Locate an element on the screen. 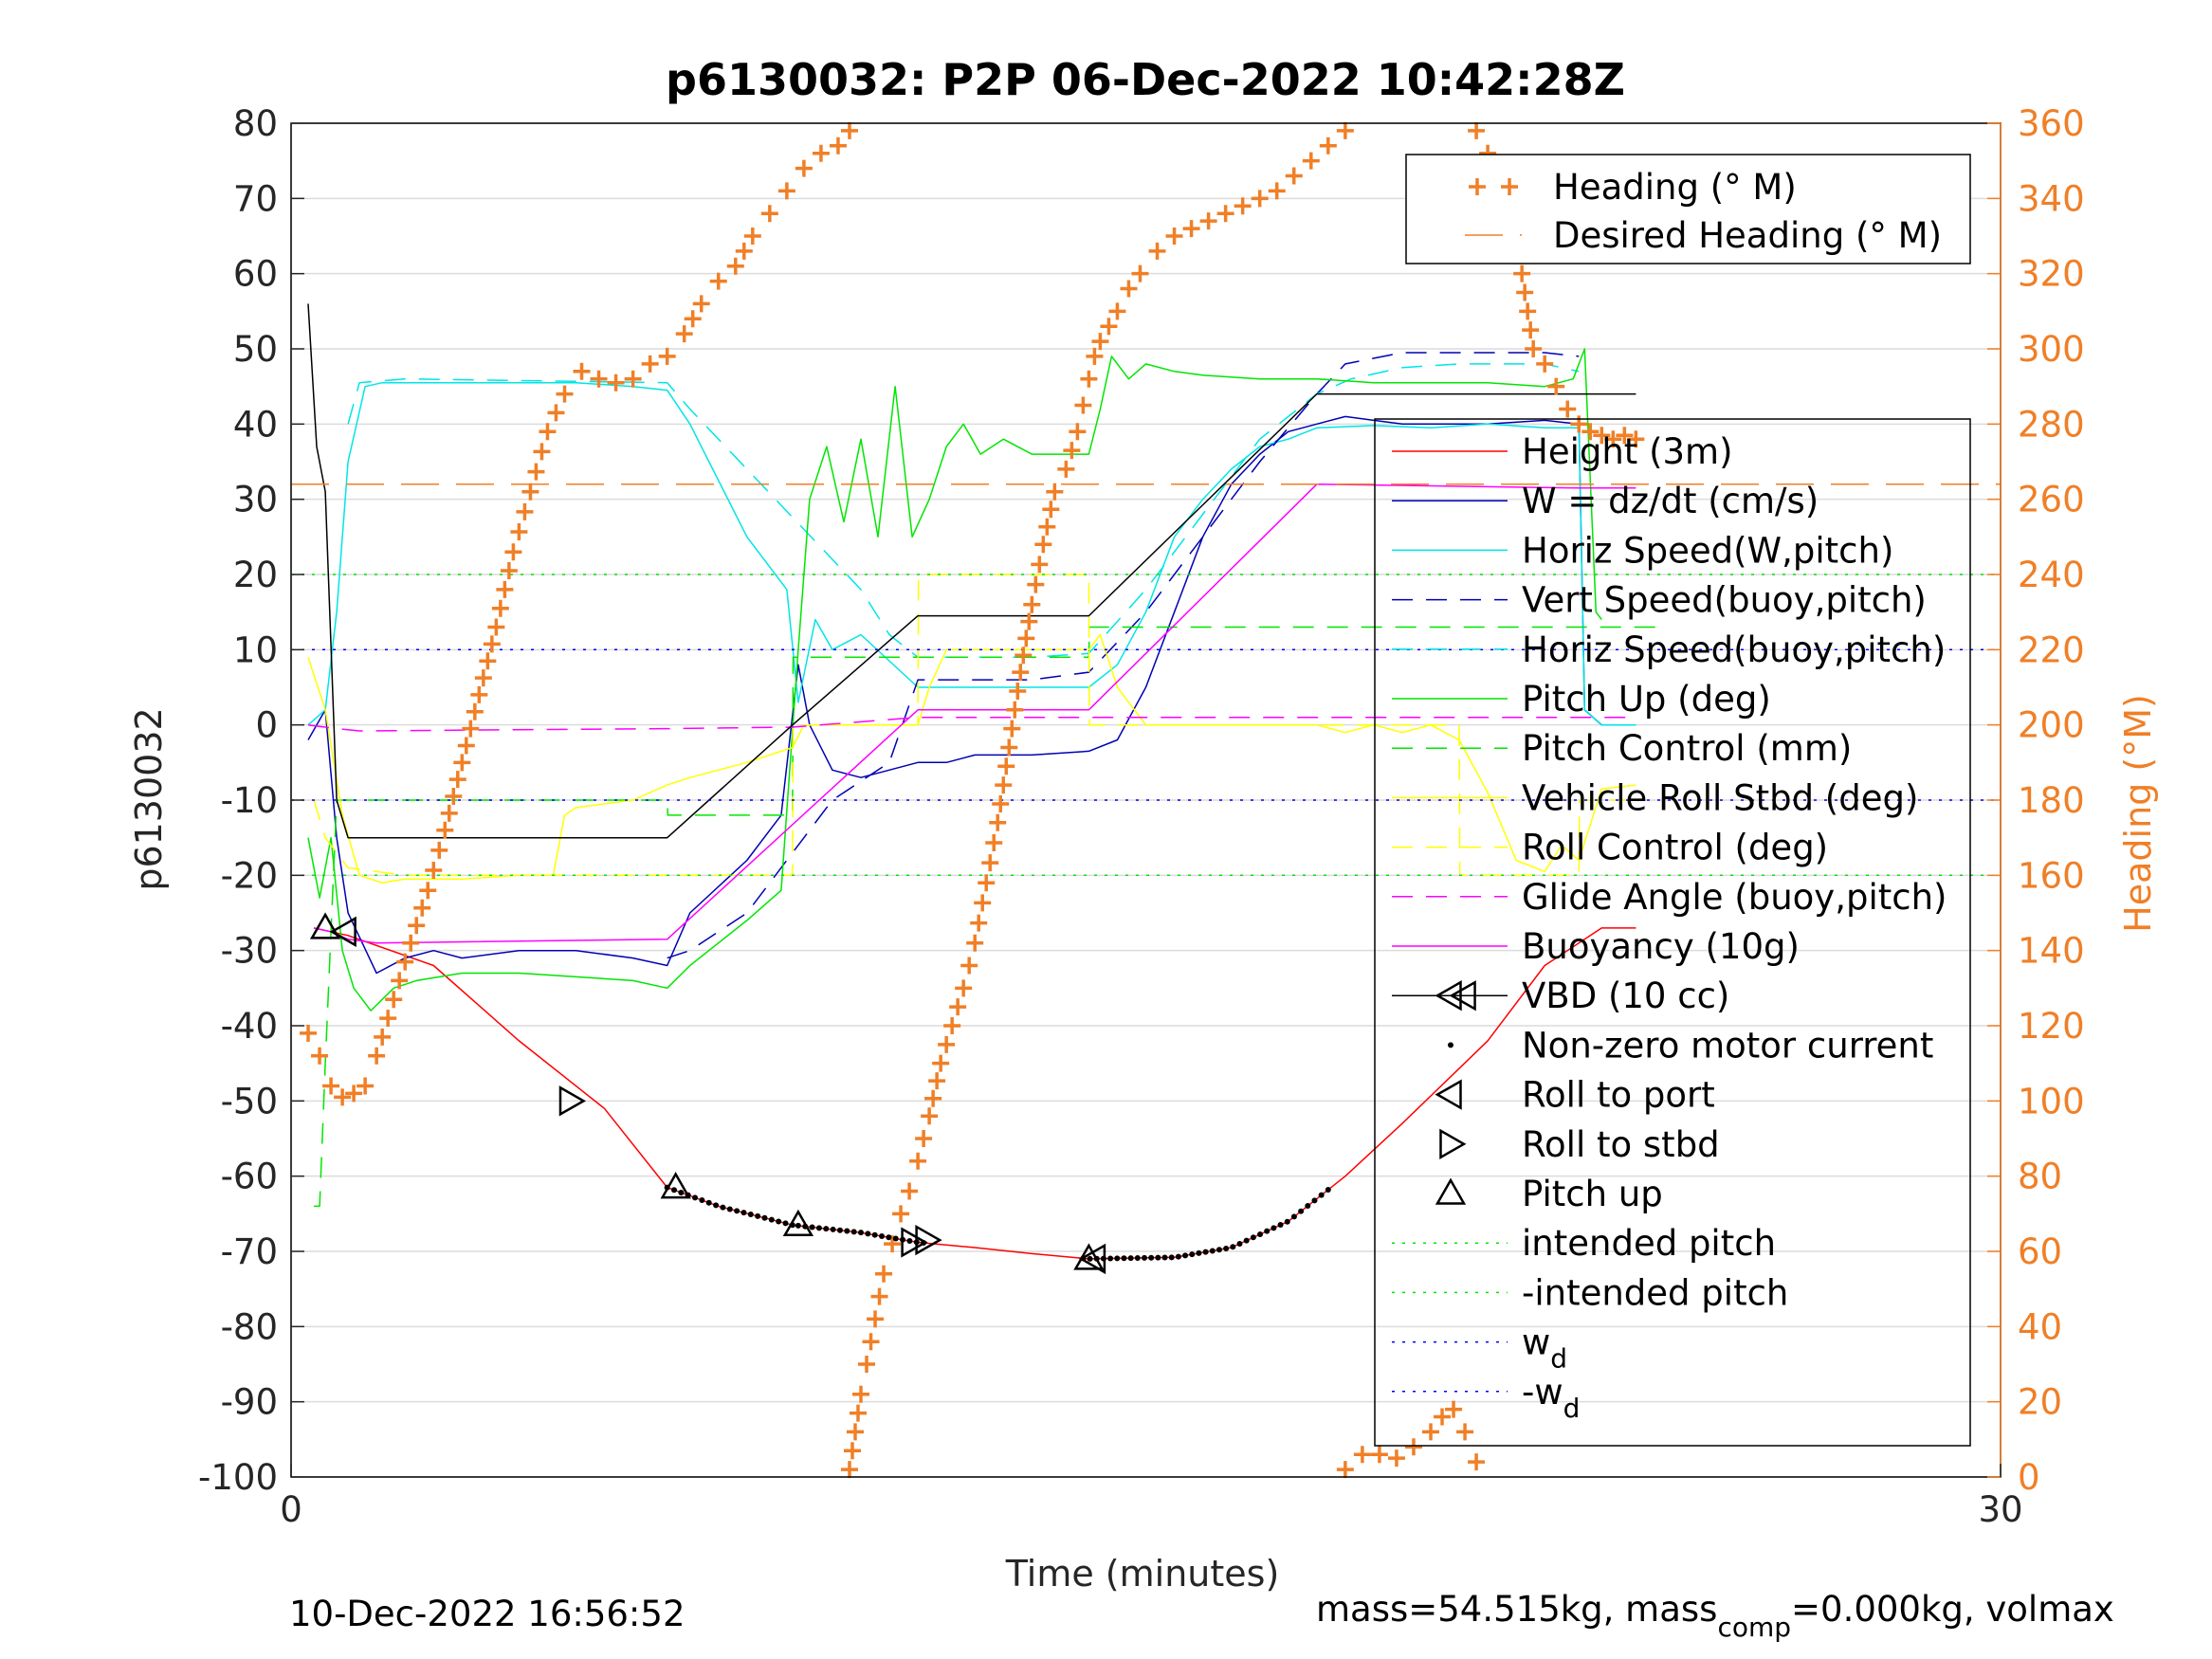 This screenshot has height=1659, width=2212. legend-swatch-dot is located at coordinates (1450, 1045).